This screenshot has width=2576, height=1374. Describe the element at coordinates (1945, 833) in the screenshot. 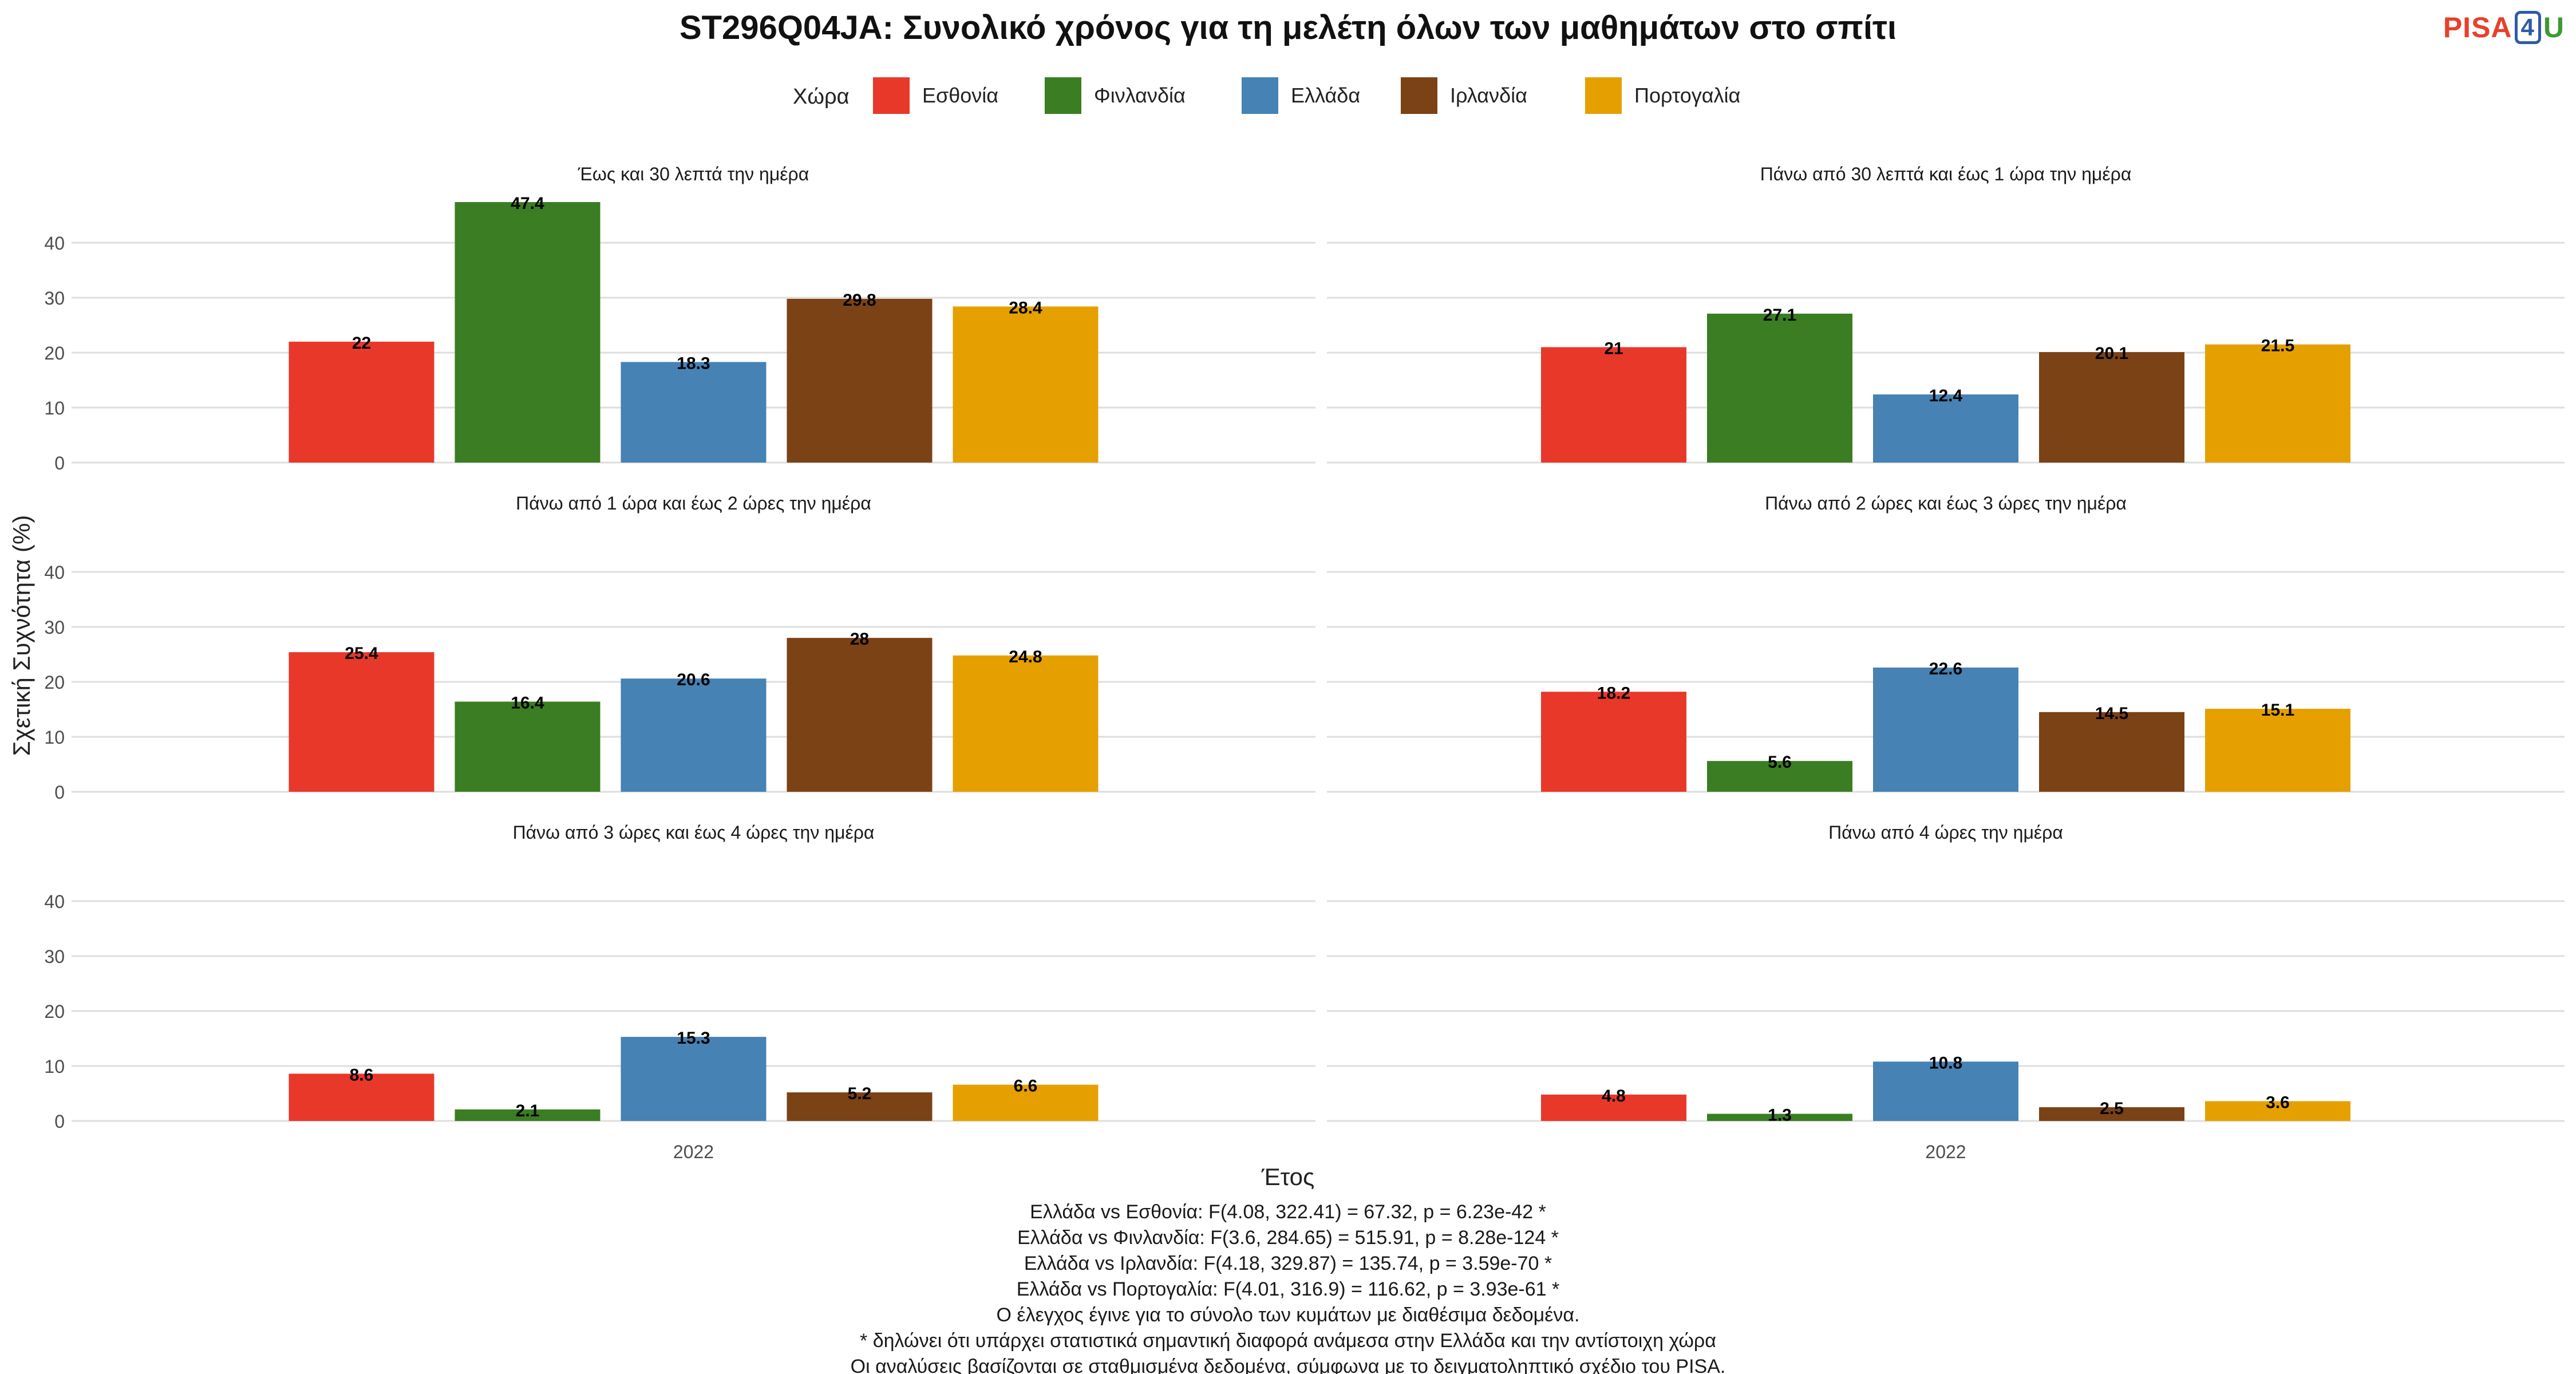

I see `panel-strip-6: Πάνω από 4 ώρες την ημέρα` at that location.